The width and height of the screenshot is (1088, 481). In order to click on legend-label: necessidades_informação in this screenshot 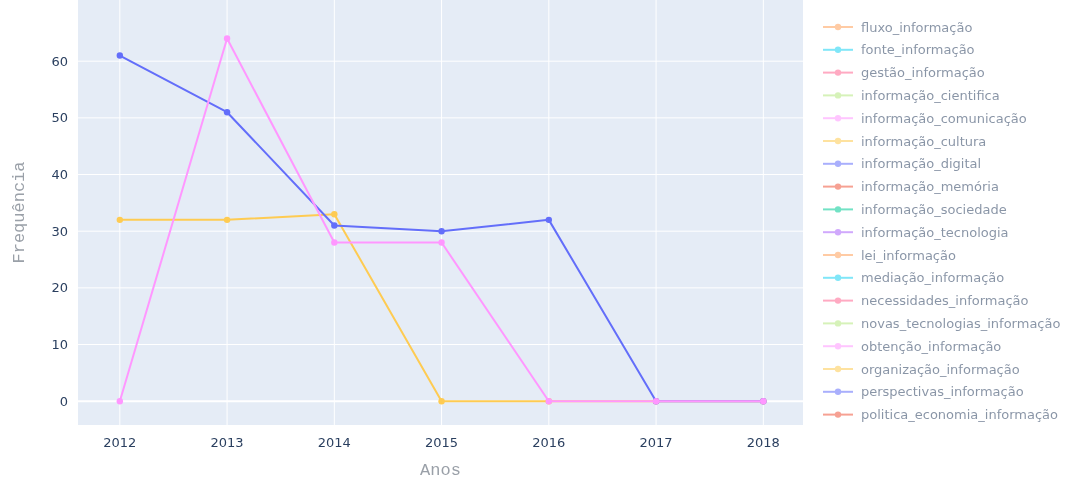, I will do `click(945, 301)`.